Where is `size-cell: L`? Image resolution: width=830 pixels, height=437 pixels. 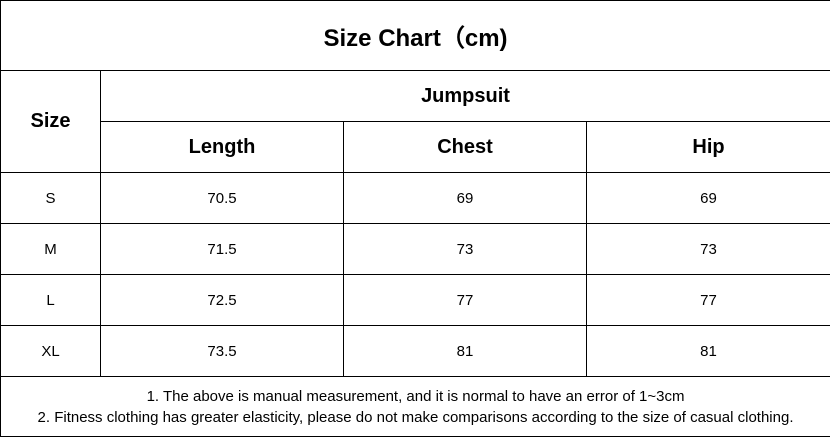
size-cell: L is located at coordinates (50, 300).